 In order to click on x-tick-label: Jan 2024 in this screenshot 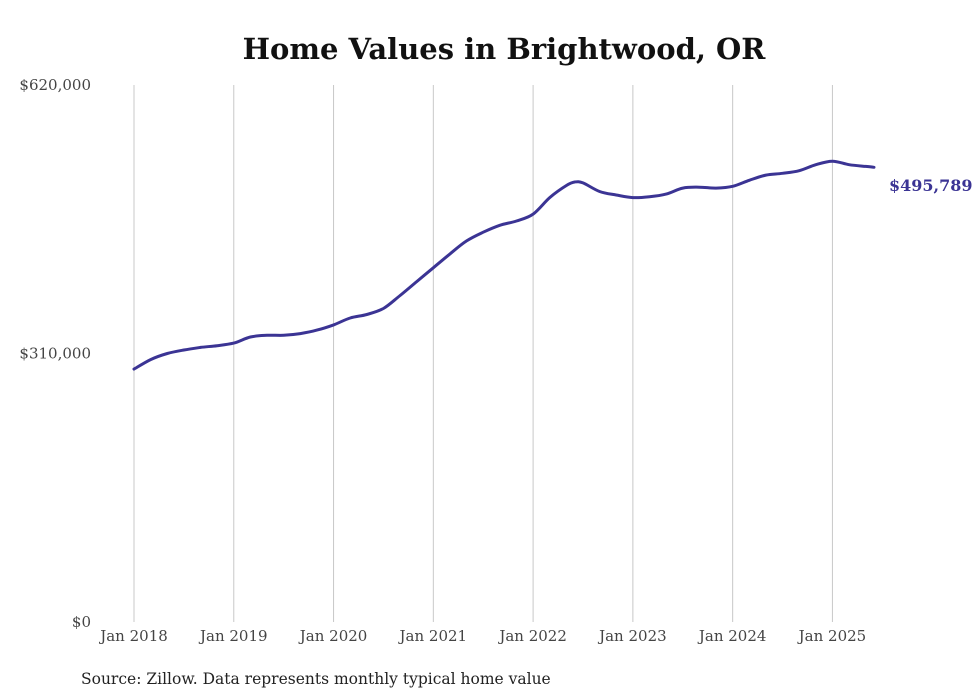, I will do `click(732, 636)`.